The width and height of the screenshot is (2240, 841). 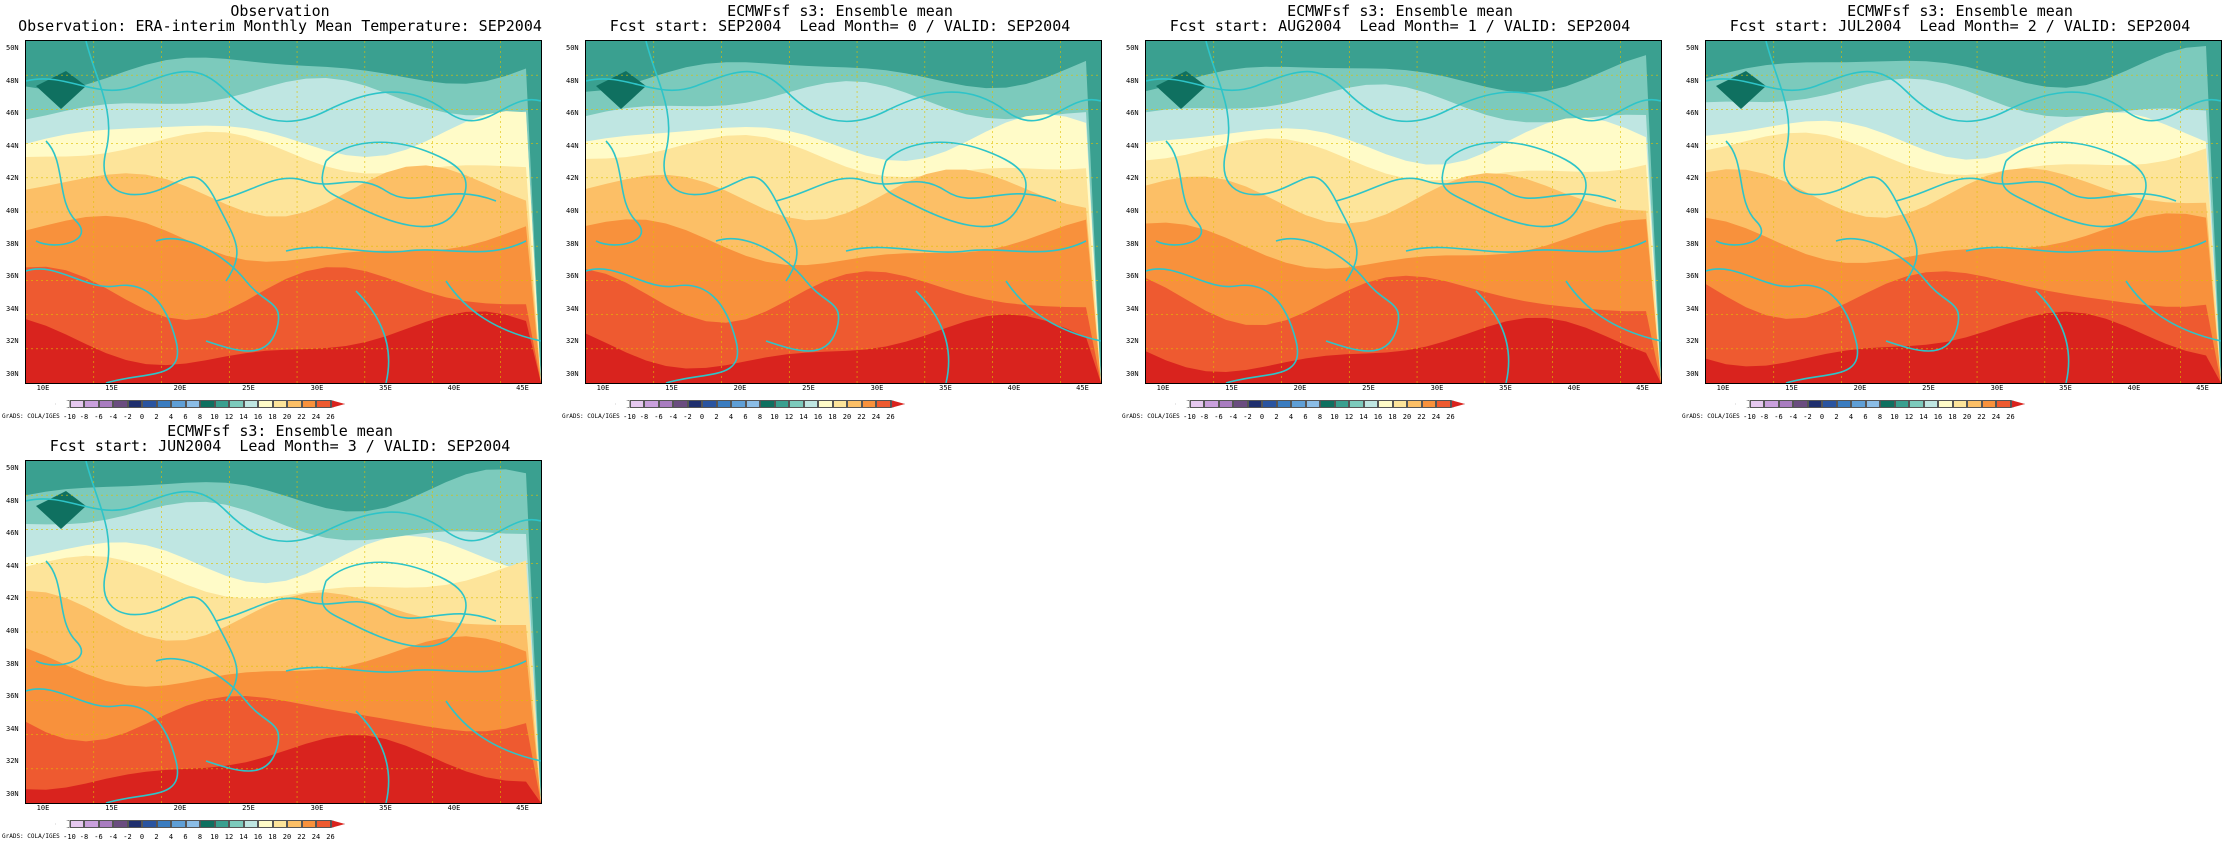 I want to click on lon-tick-label: 25E, so click(x=248, y=388).